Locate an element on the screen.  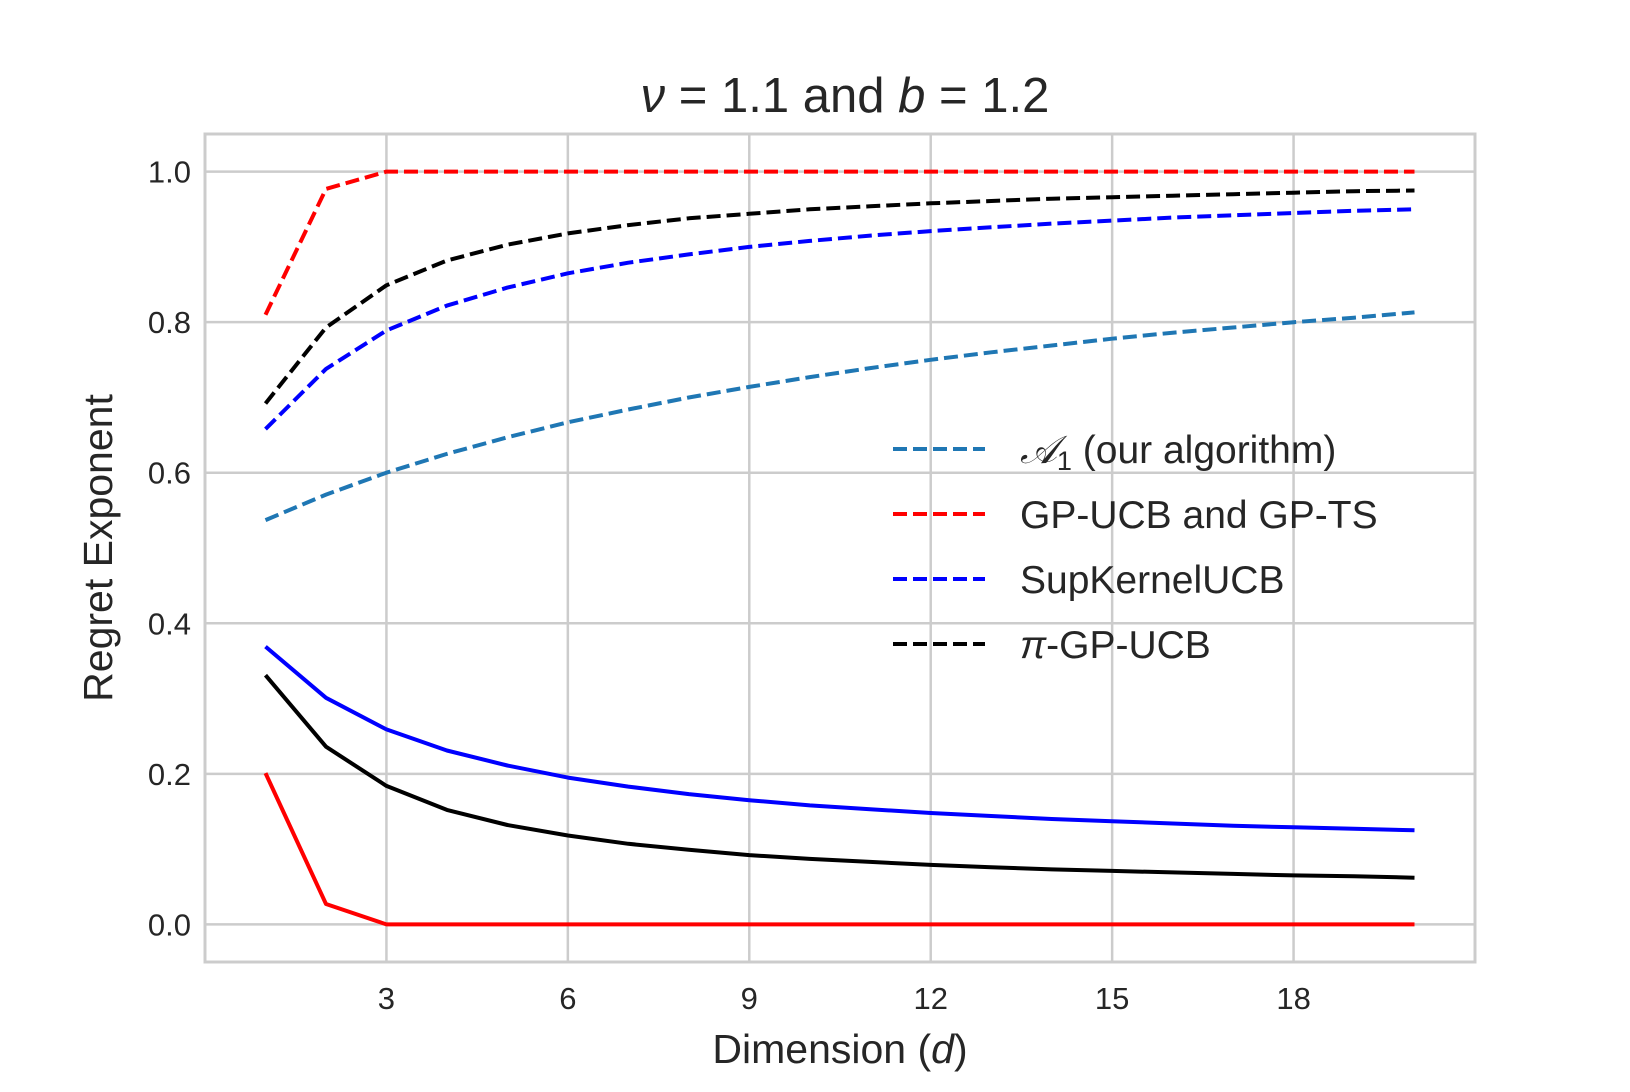
legend-label-gp-ucb: GP-UCB and GP-TS is located at coordinates (1199, 515).